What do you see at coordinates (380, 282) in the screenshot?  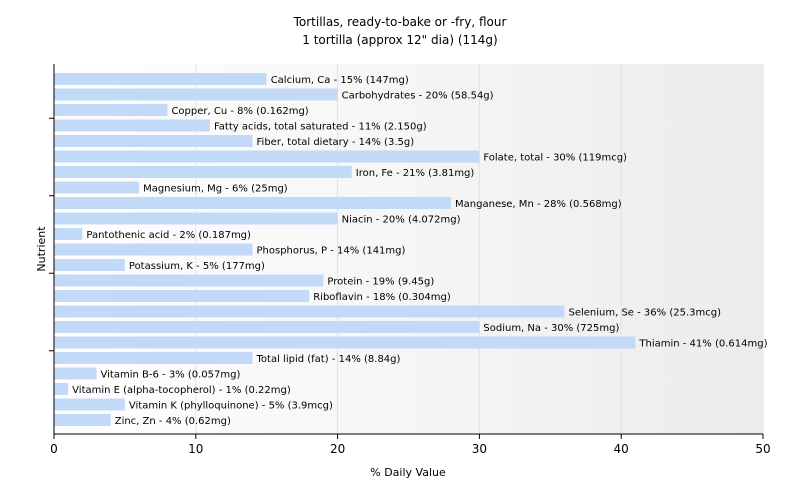 I see `bar-label: Protein - 19% (9.45g)` at bounding box center [380, 282].